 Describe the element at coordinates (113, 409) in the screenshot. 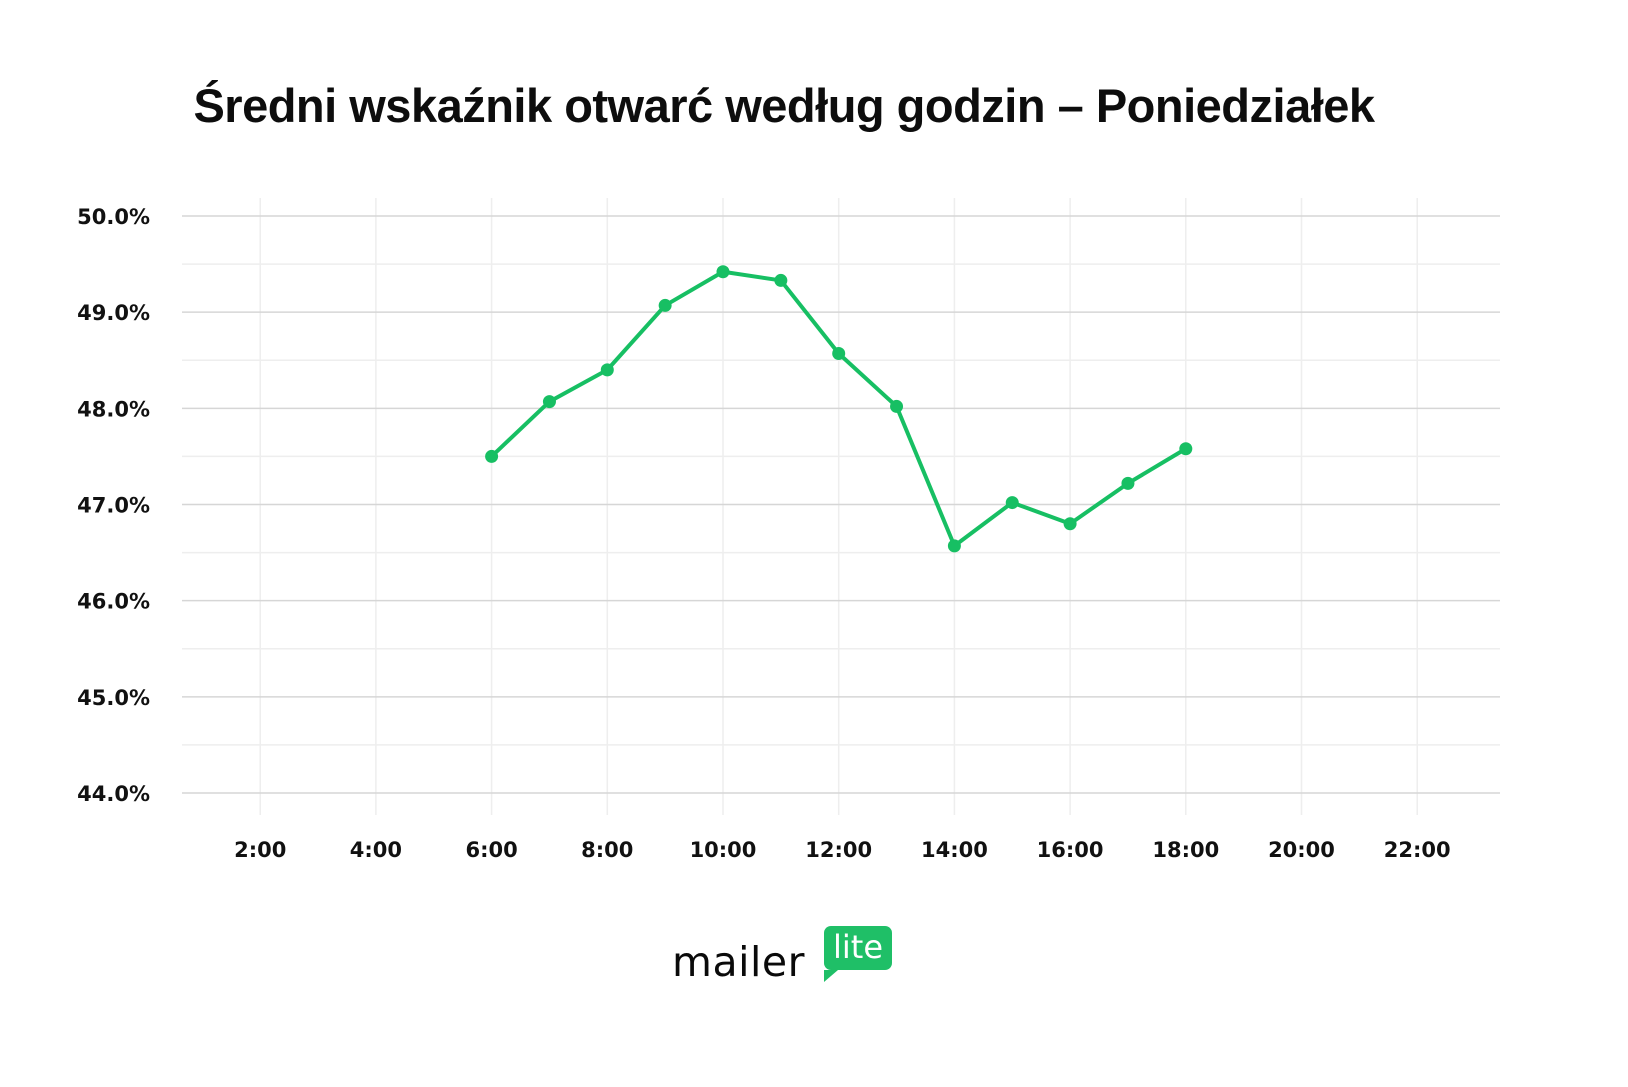

I see `y-tick-label: 48.0%` at that location.